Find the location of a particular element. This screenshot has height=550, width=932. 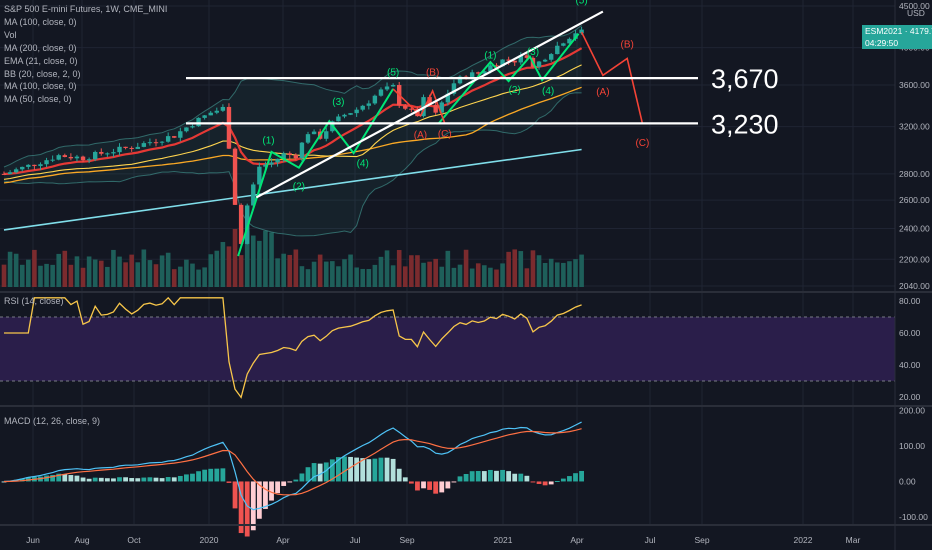

rsi-band-group is located at coordinates (447, 349).